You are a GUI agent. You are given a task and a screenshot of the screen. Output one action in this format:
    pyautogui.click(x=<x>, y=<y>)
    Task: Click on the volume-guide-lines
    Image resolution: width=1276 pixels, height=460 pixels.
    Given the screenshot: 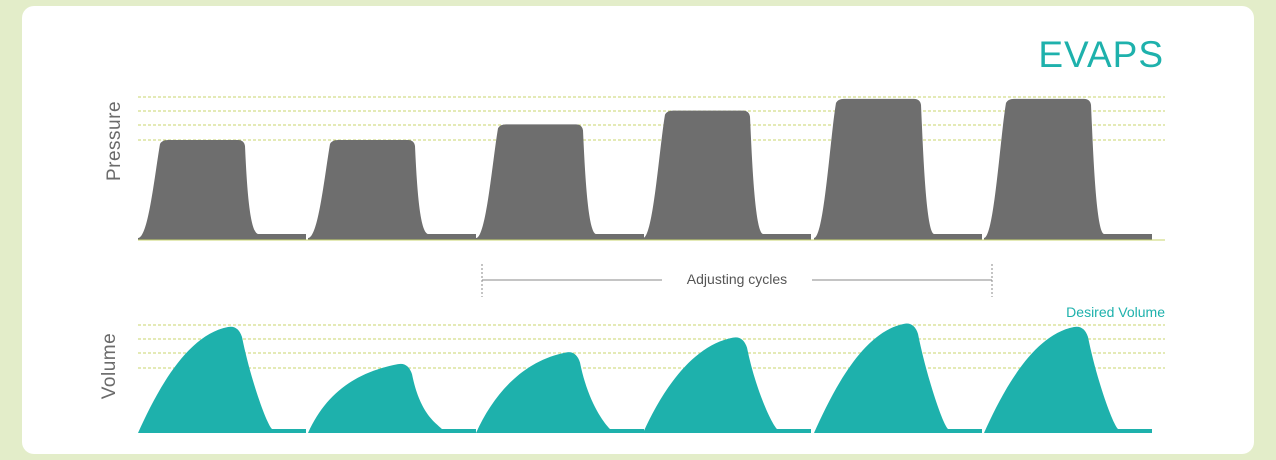 What is the action you would take?
    pyautogui.click(x=651, y=346)
    